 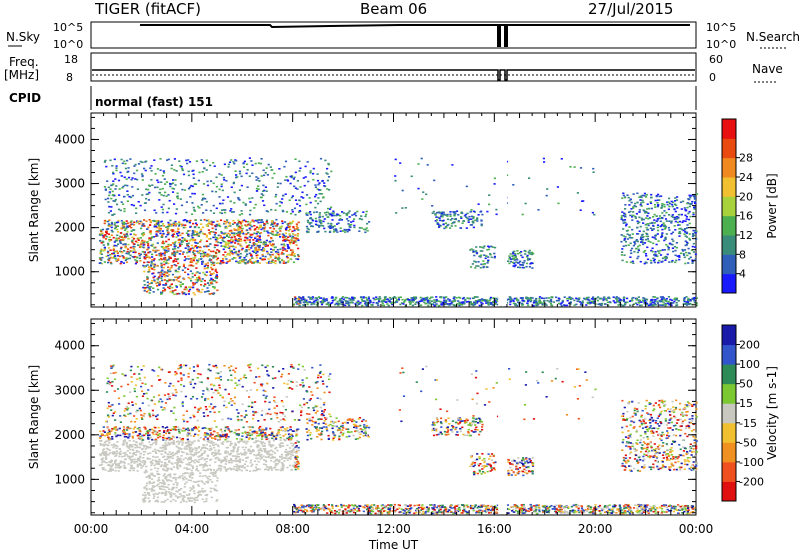 What do you see at coordinates (773, 37) in the screenshot?
I see `nsearch-label: N.Search` at bounding box center [773, 37].